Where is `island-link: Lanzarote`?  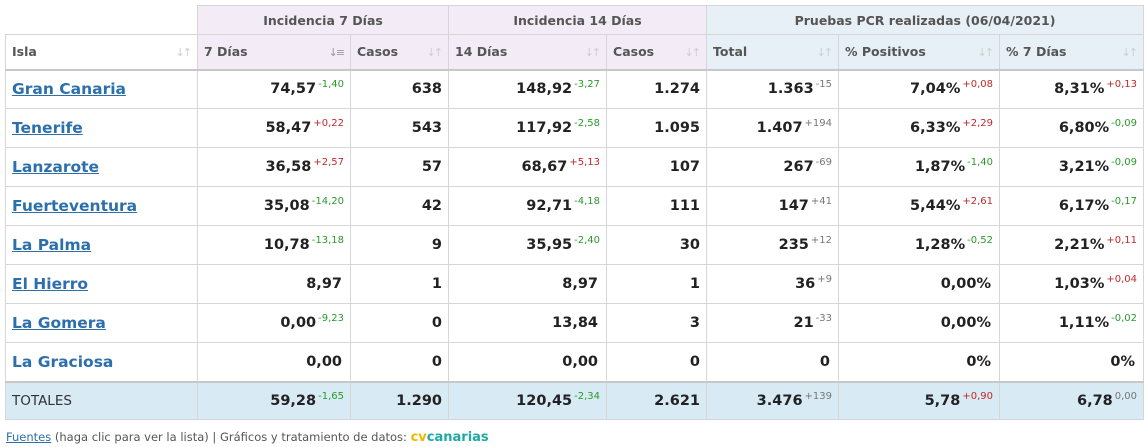 island-link: Lanzarote is located at coordinates (56, 167).